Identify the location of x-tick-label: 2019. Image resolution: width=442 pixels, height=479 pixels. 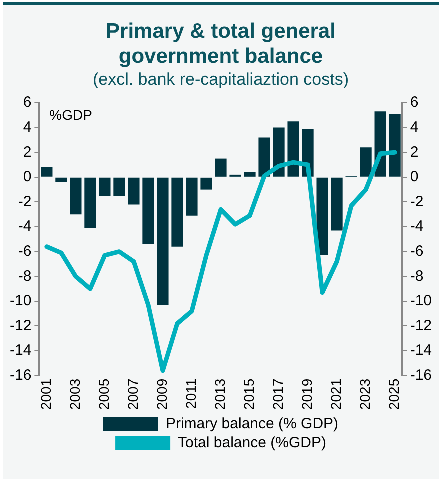
(306, 394).